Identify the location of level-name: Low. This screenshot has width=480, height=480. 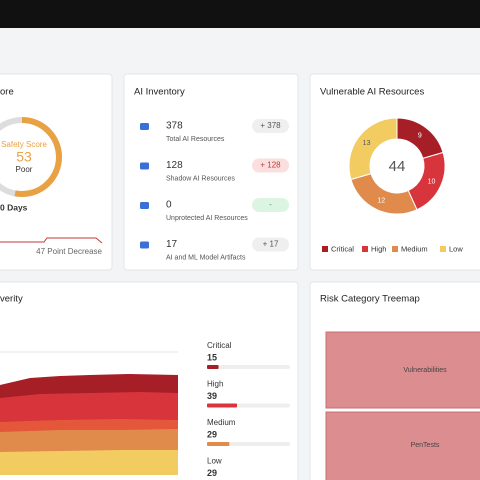
(214, 461).